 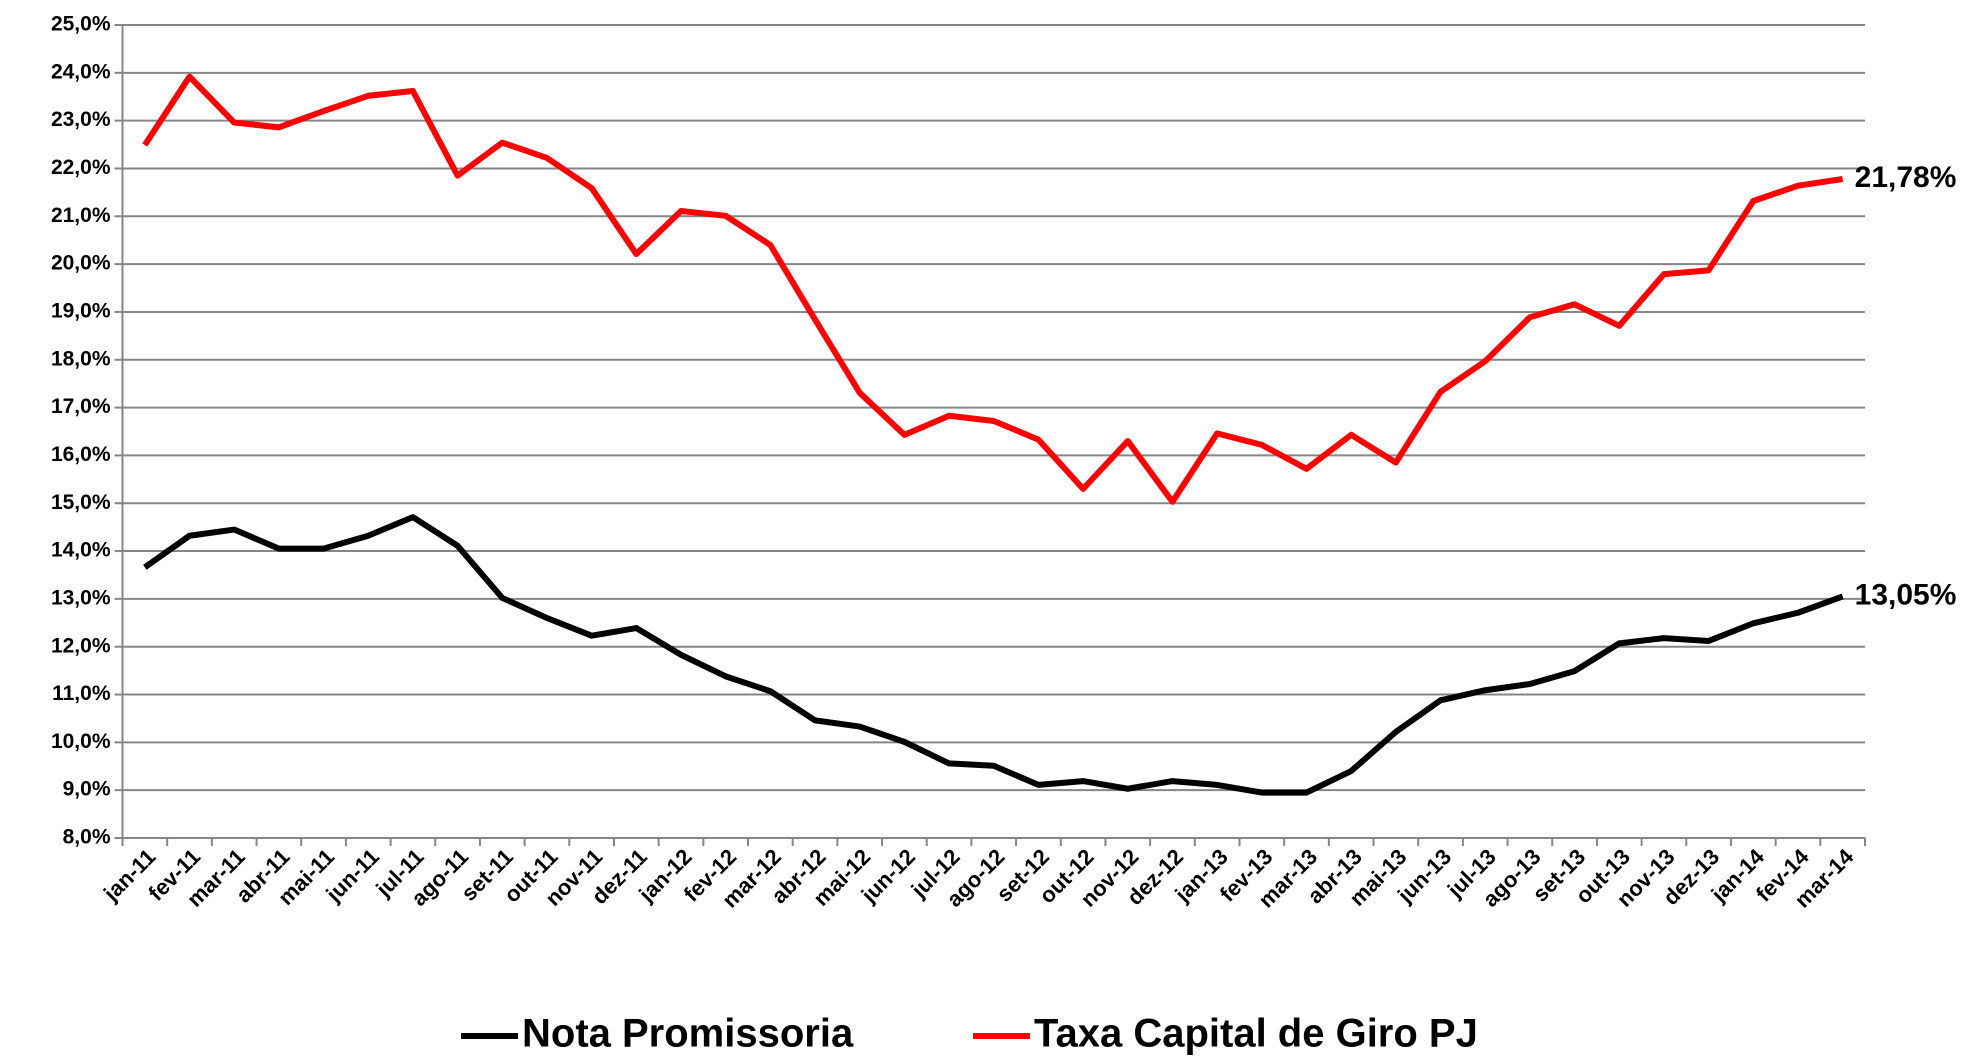 What do you see at coordinates (87, 837) in the screenshot?
I see `y-tick-label: 8,0%` at bounding box center [87, 837].